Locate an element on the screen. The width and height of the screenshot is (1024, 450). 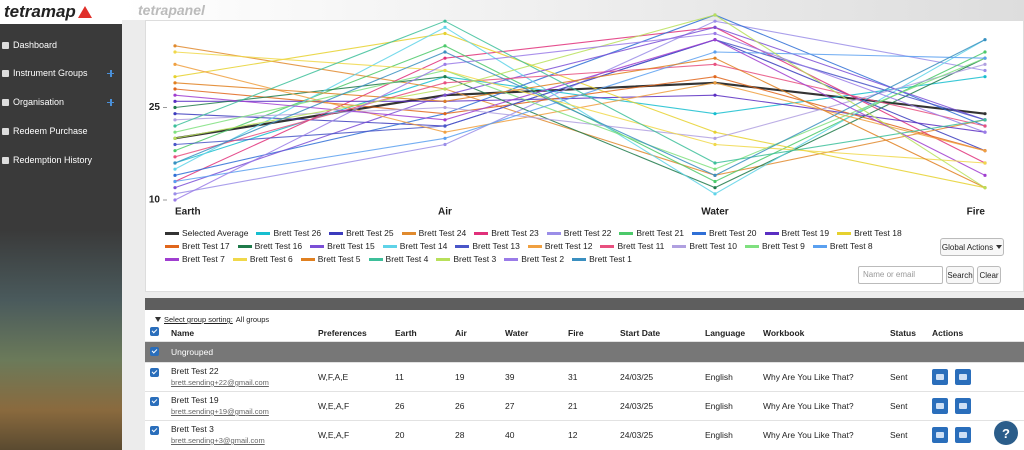
x-tick-label: Air is located at coordinates (445, 212).